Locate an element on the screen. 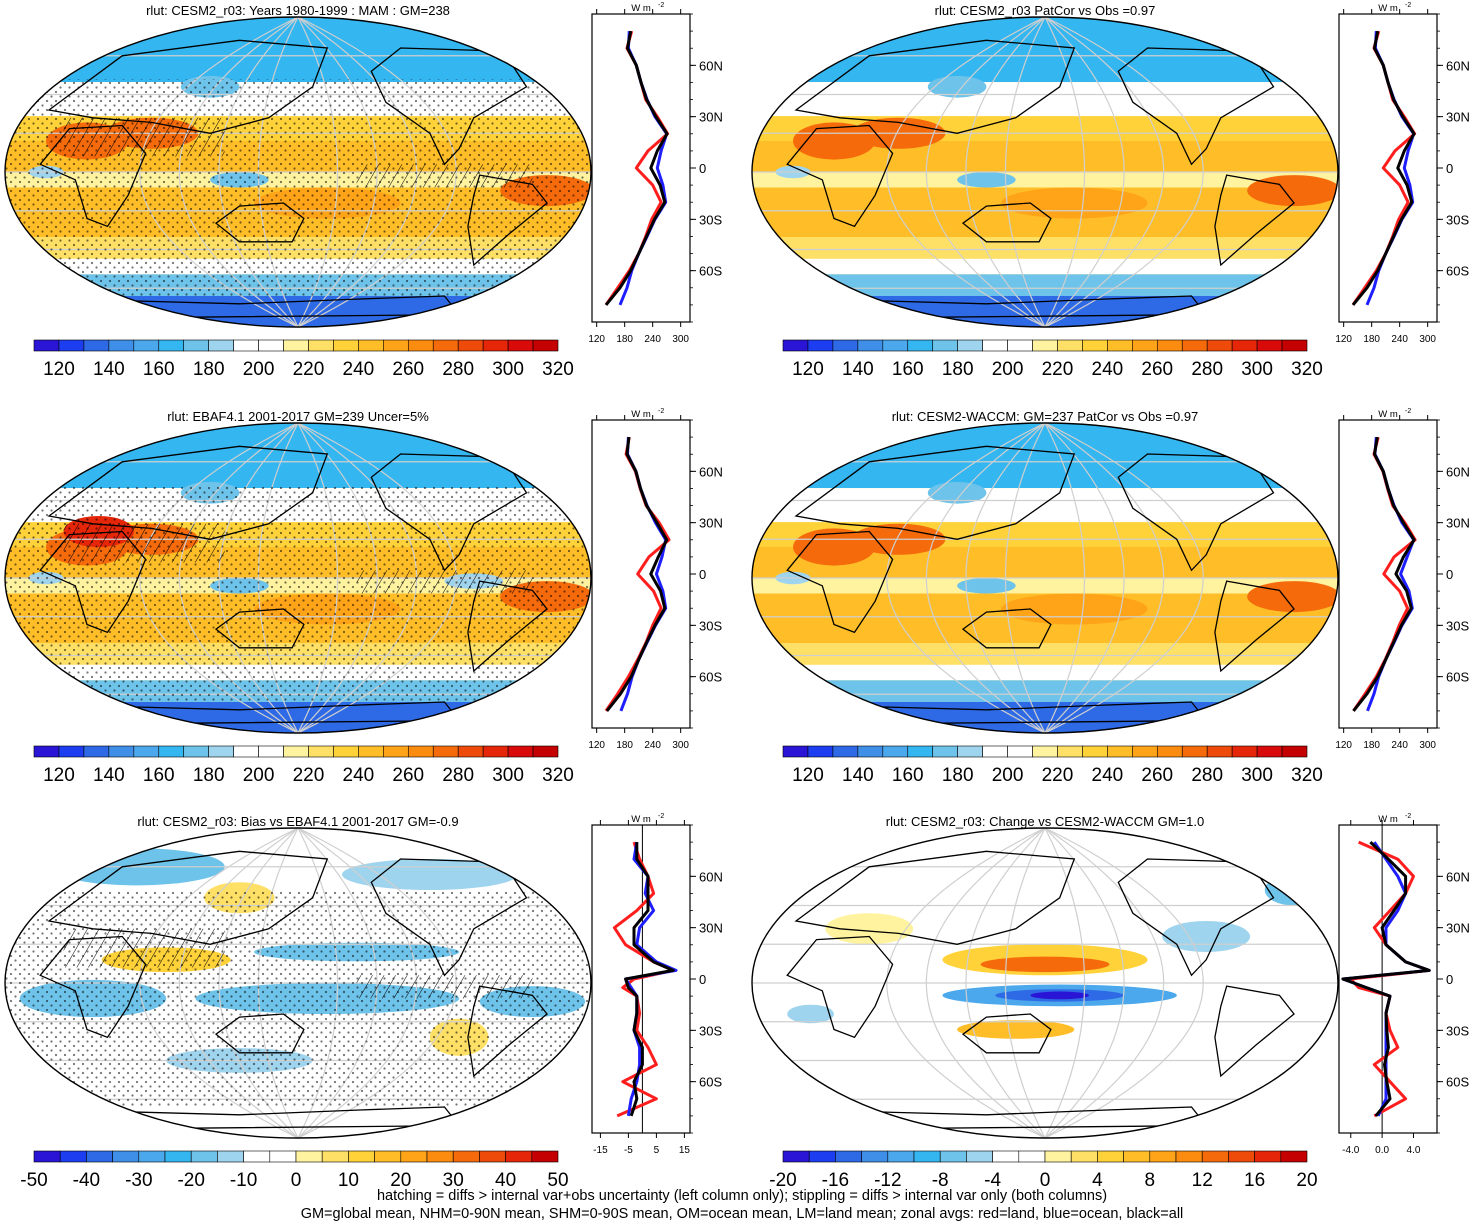 The image size is (1483, 1221). profile-x-label: 4.0 is located at coordinates (1414, 1150).